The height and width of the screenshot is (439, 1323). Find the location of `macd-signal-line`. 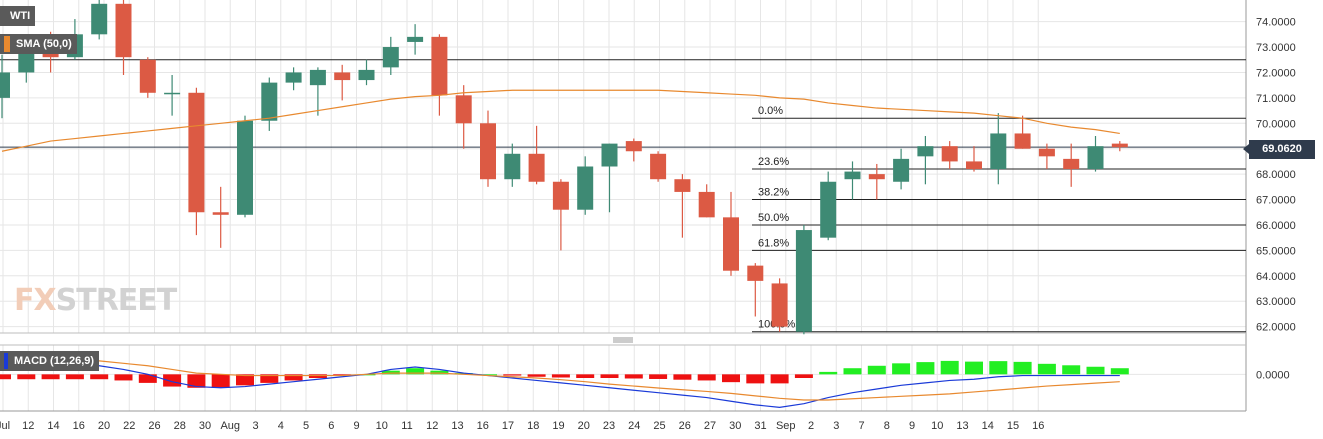

macd-signal-line is located at coordinates (560, 377).